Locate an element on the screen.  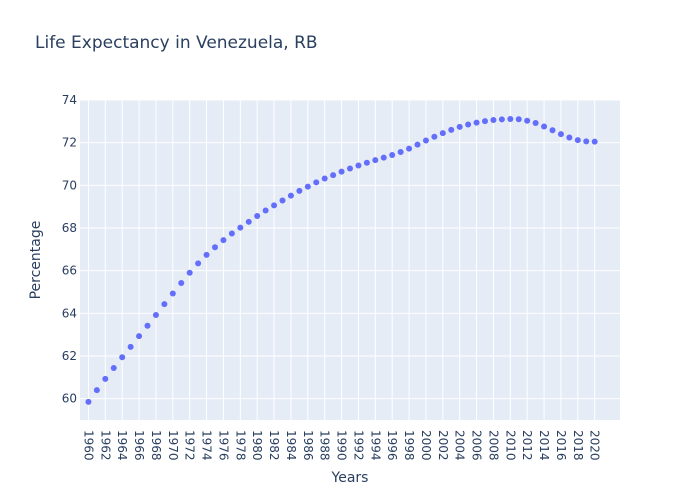
x-tick-label: 2006 is located at coordinates (477, 445).